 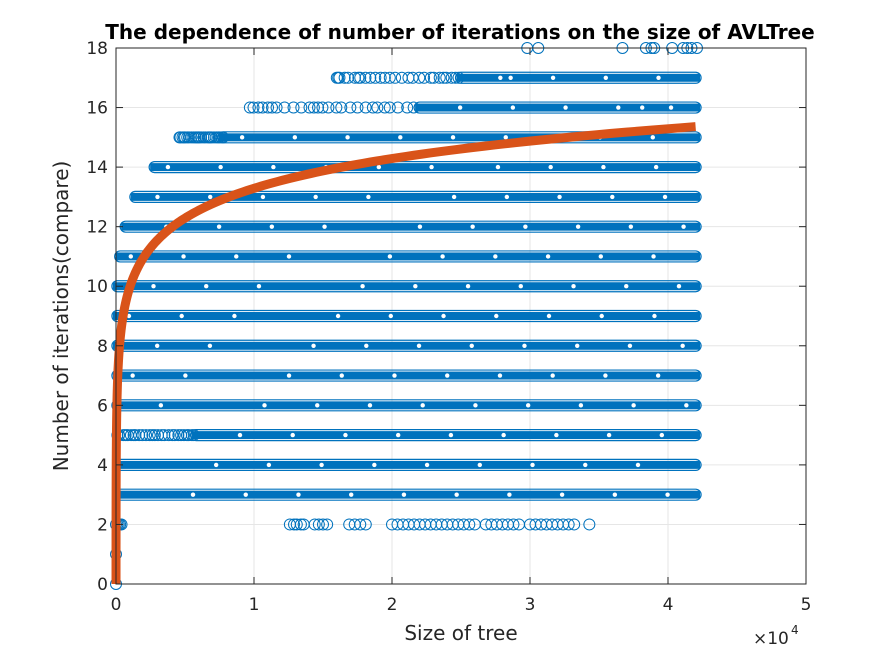 I want to click on x-multiplier-base: ×10, so click(x=771, y=639).